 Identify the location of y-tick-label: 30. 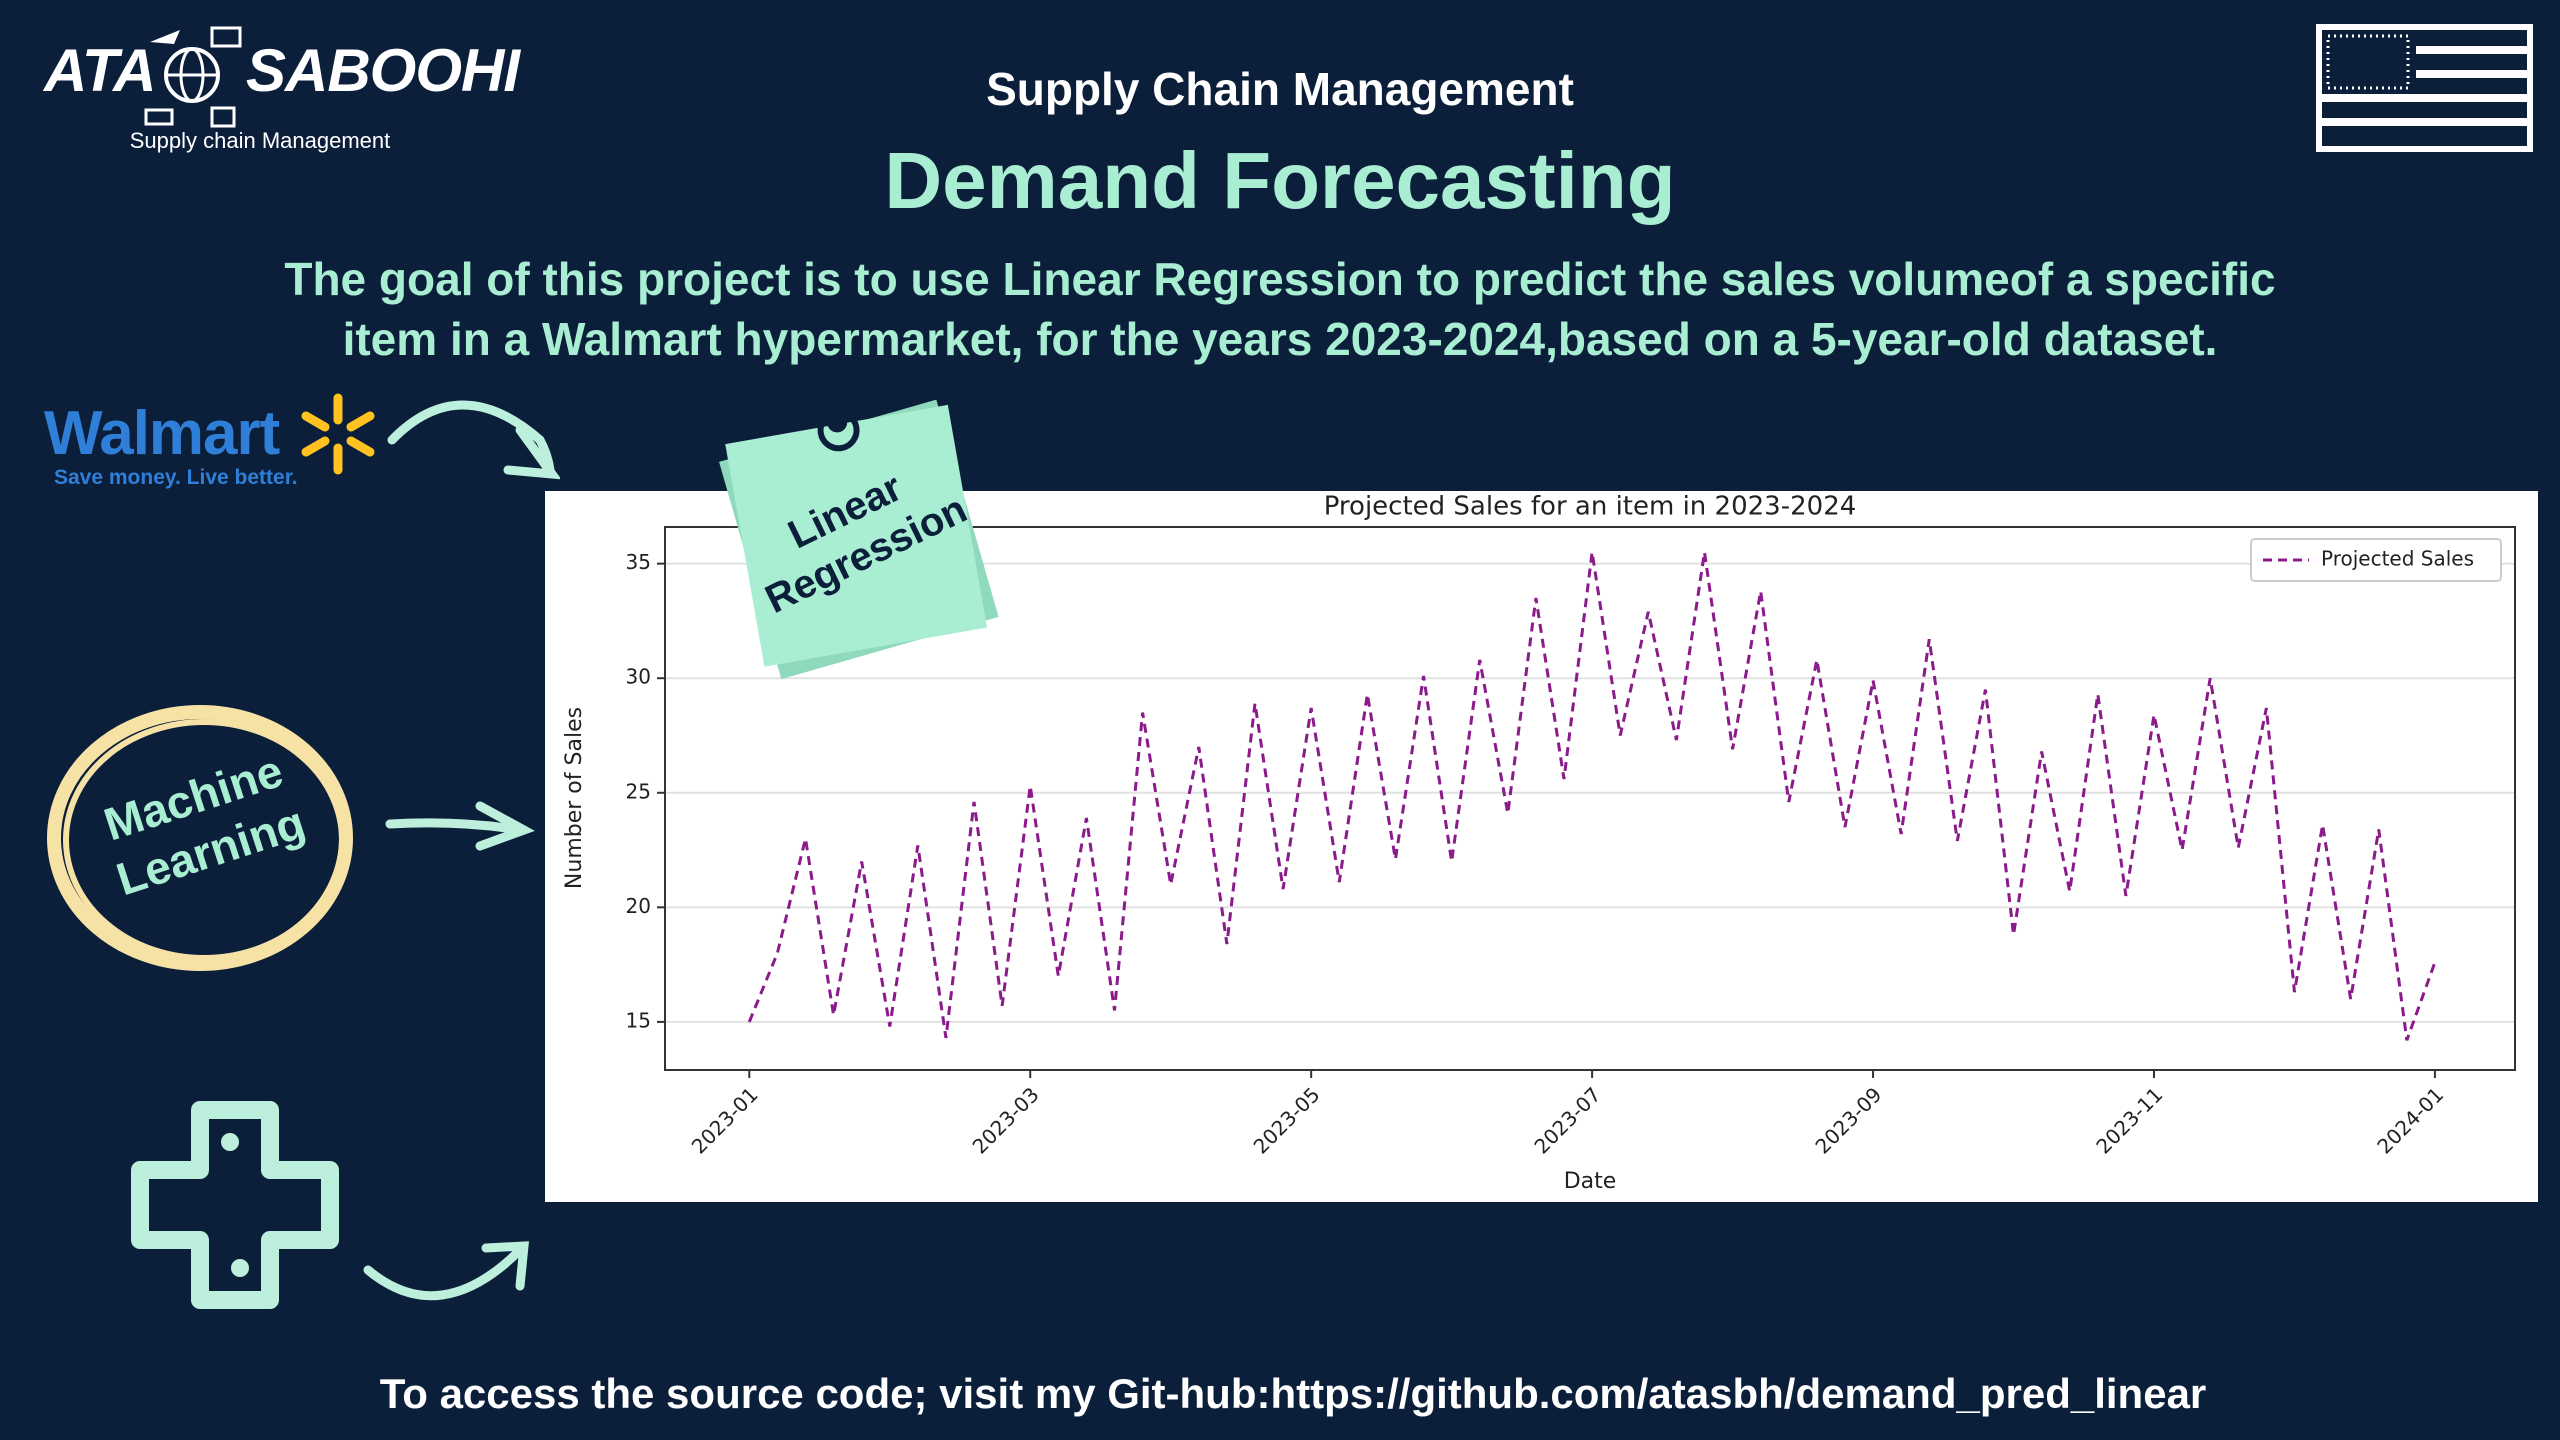
(638, 677).